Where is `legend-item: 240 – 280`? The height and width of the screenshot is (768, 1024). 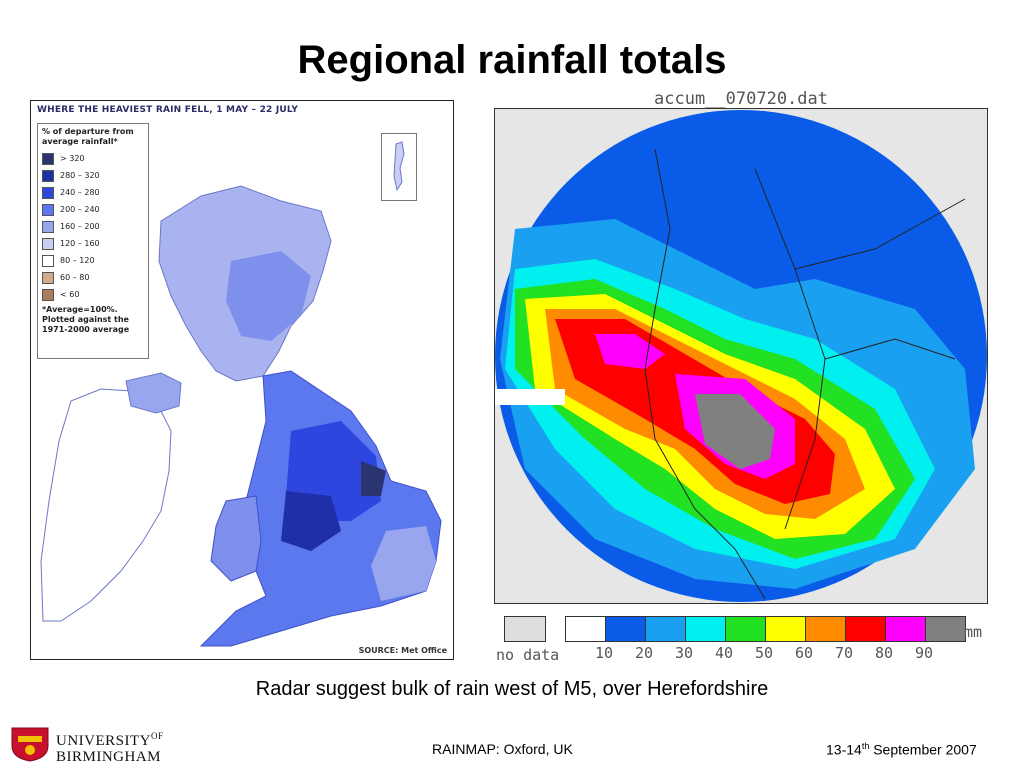 legend-item: 240 – 280 is located at coordinates (93, 192).